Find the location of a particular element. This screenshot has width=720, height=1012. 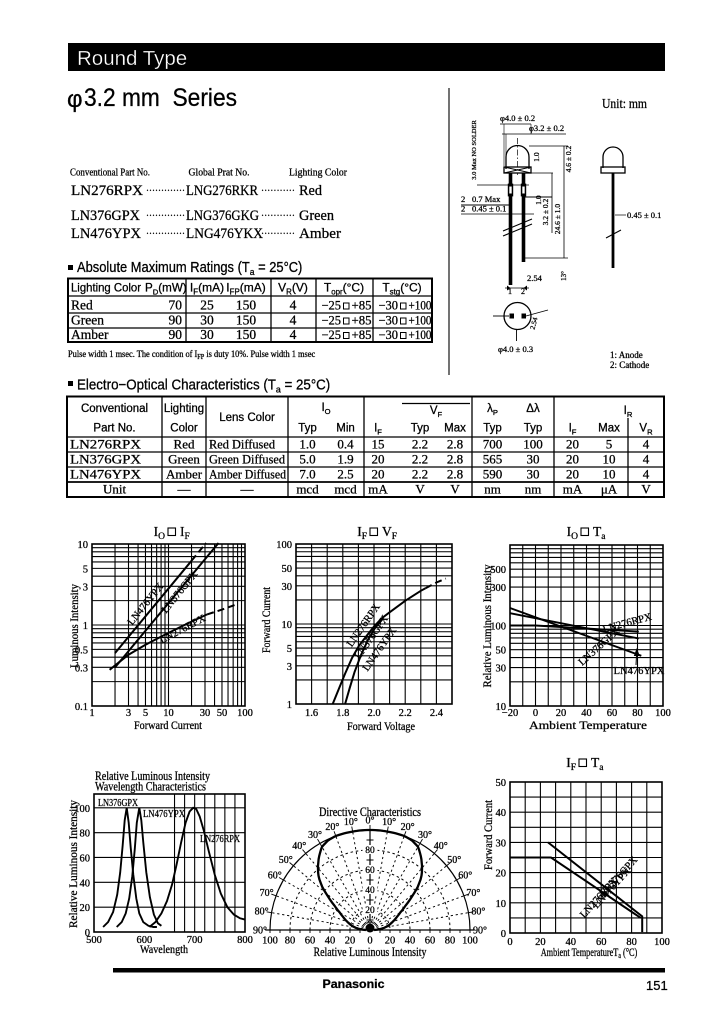

svg-text: 10° is located at coordinates (389, 822).